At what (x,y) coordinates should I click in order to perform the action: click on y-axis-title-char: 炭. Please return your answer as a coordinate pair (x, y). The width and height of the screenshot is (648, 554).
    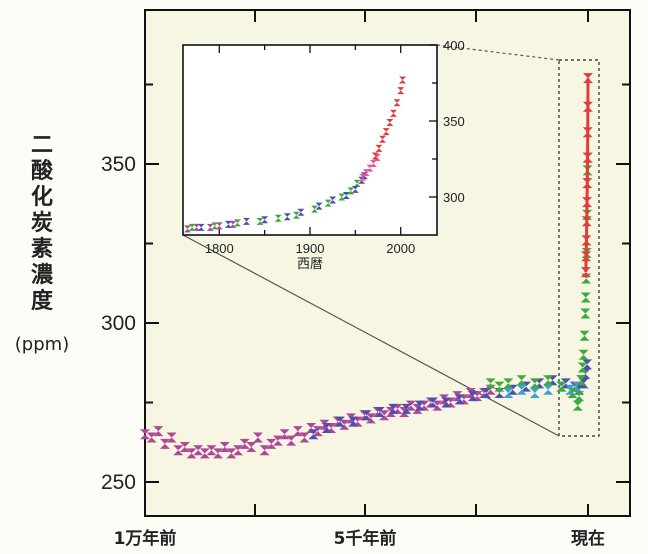
    Looking at the image, I should click on (42, 223).